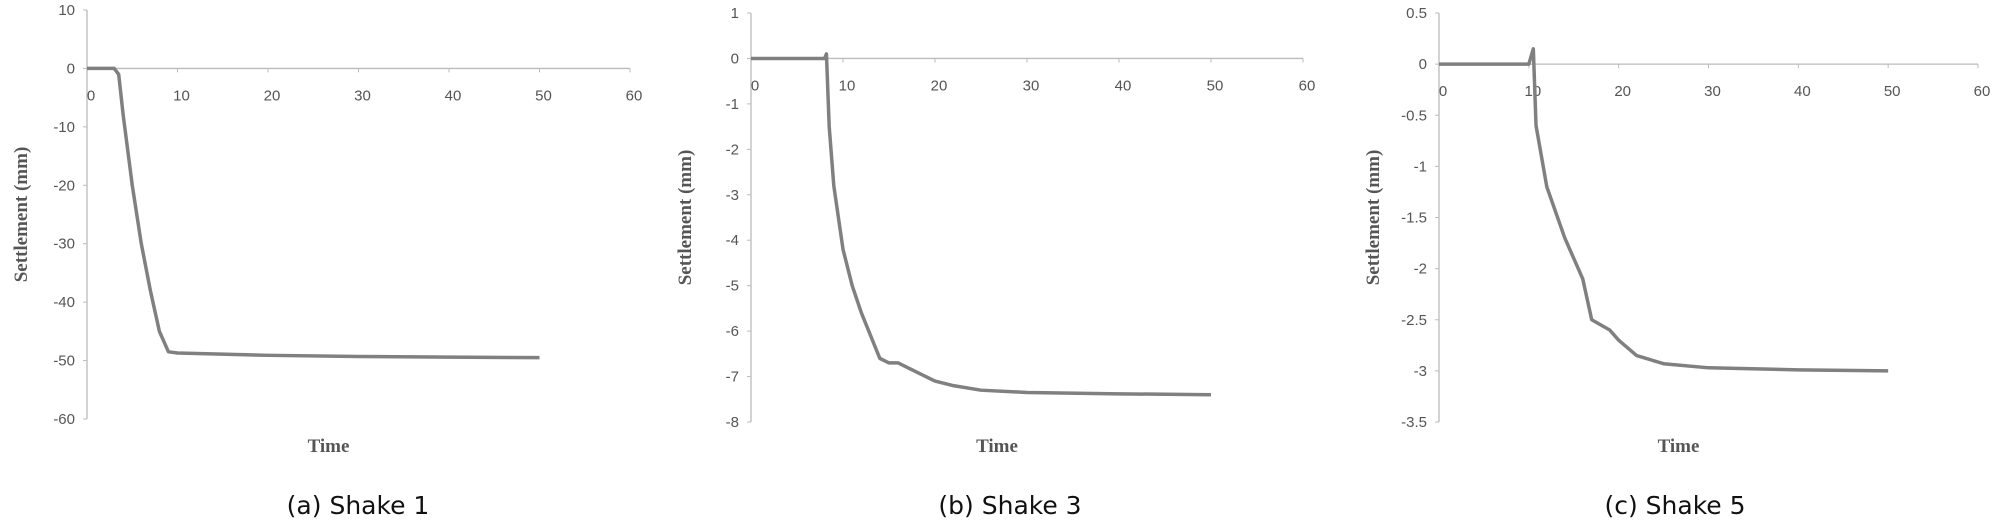 This screenshot has width=2008, height=525. What do you see at coordinates (64, 419) in the screenshot?
I see `y-tick-label: -60` at bounding box center [64, 419].